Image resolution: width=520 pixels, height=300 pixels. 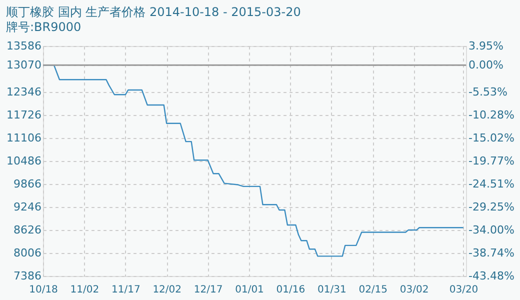 I want to click on y2-tick-label: 3.95%, so click(x=486, y=46).